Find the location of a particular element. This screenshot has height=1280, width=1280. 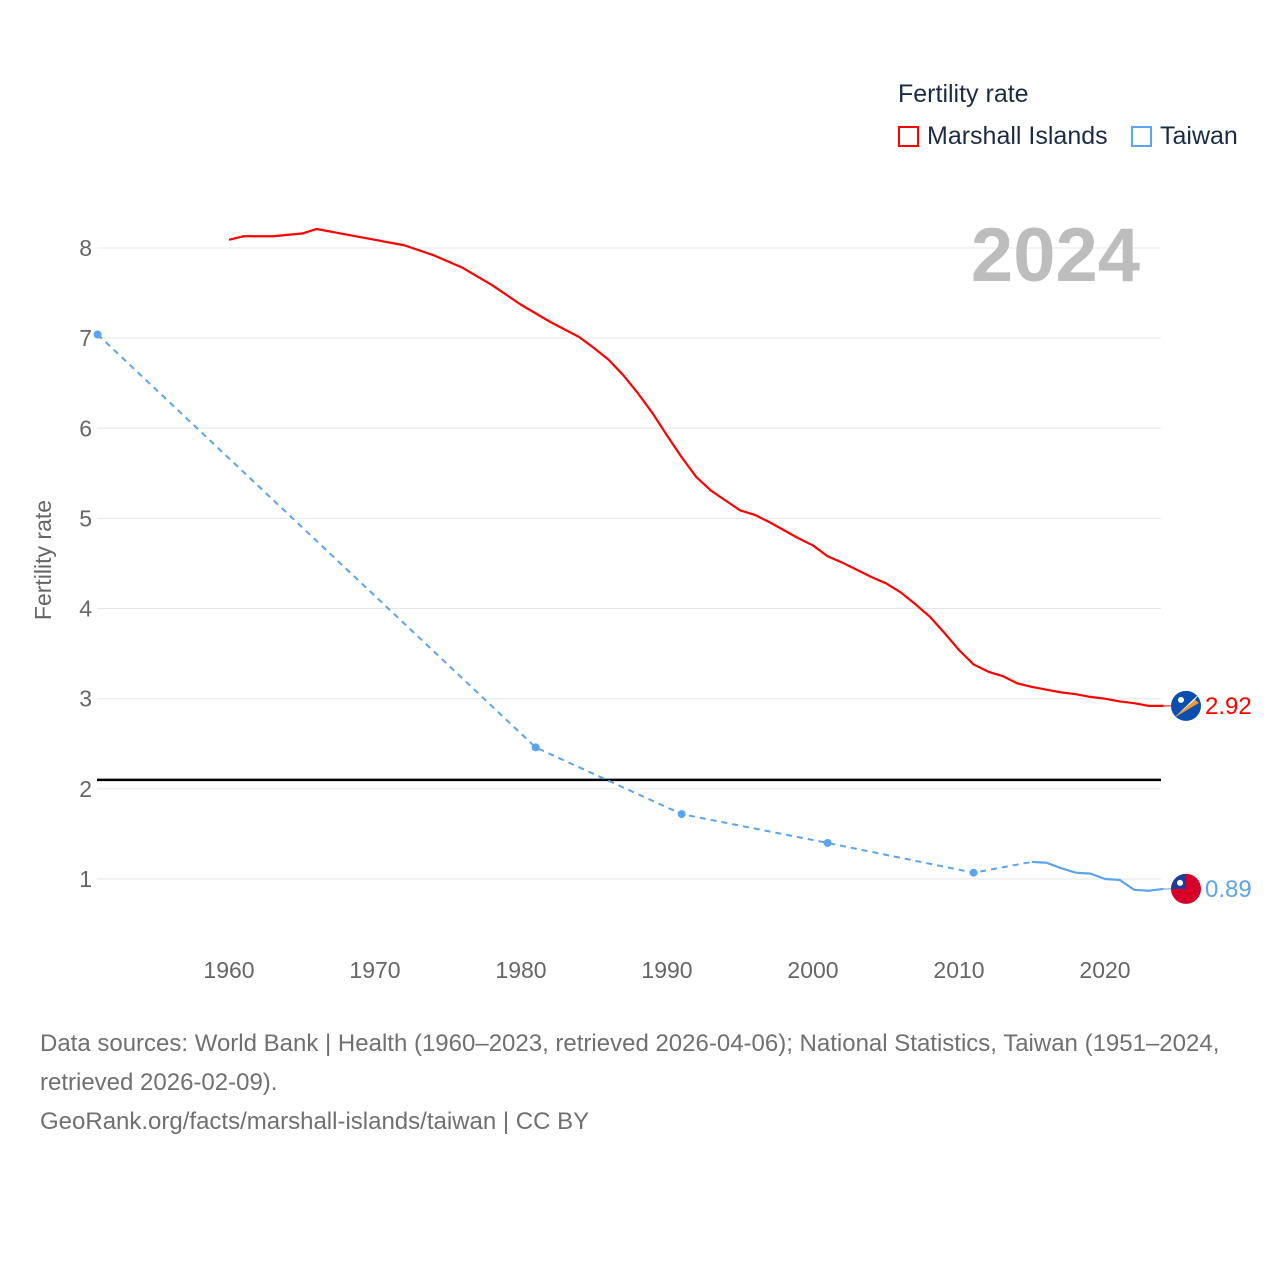

x-tick-label: 1970 is located at coordinates (374, 970).